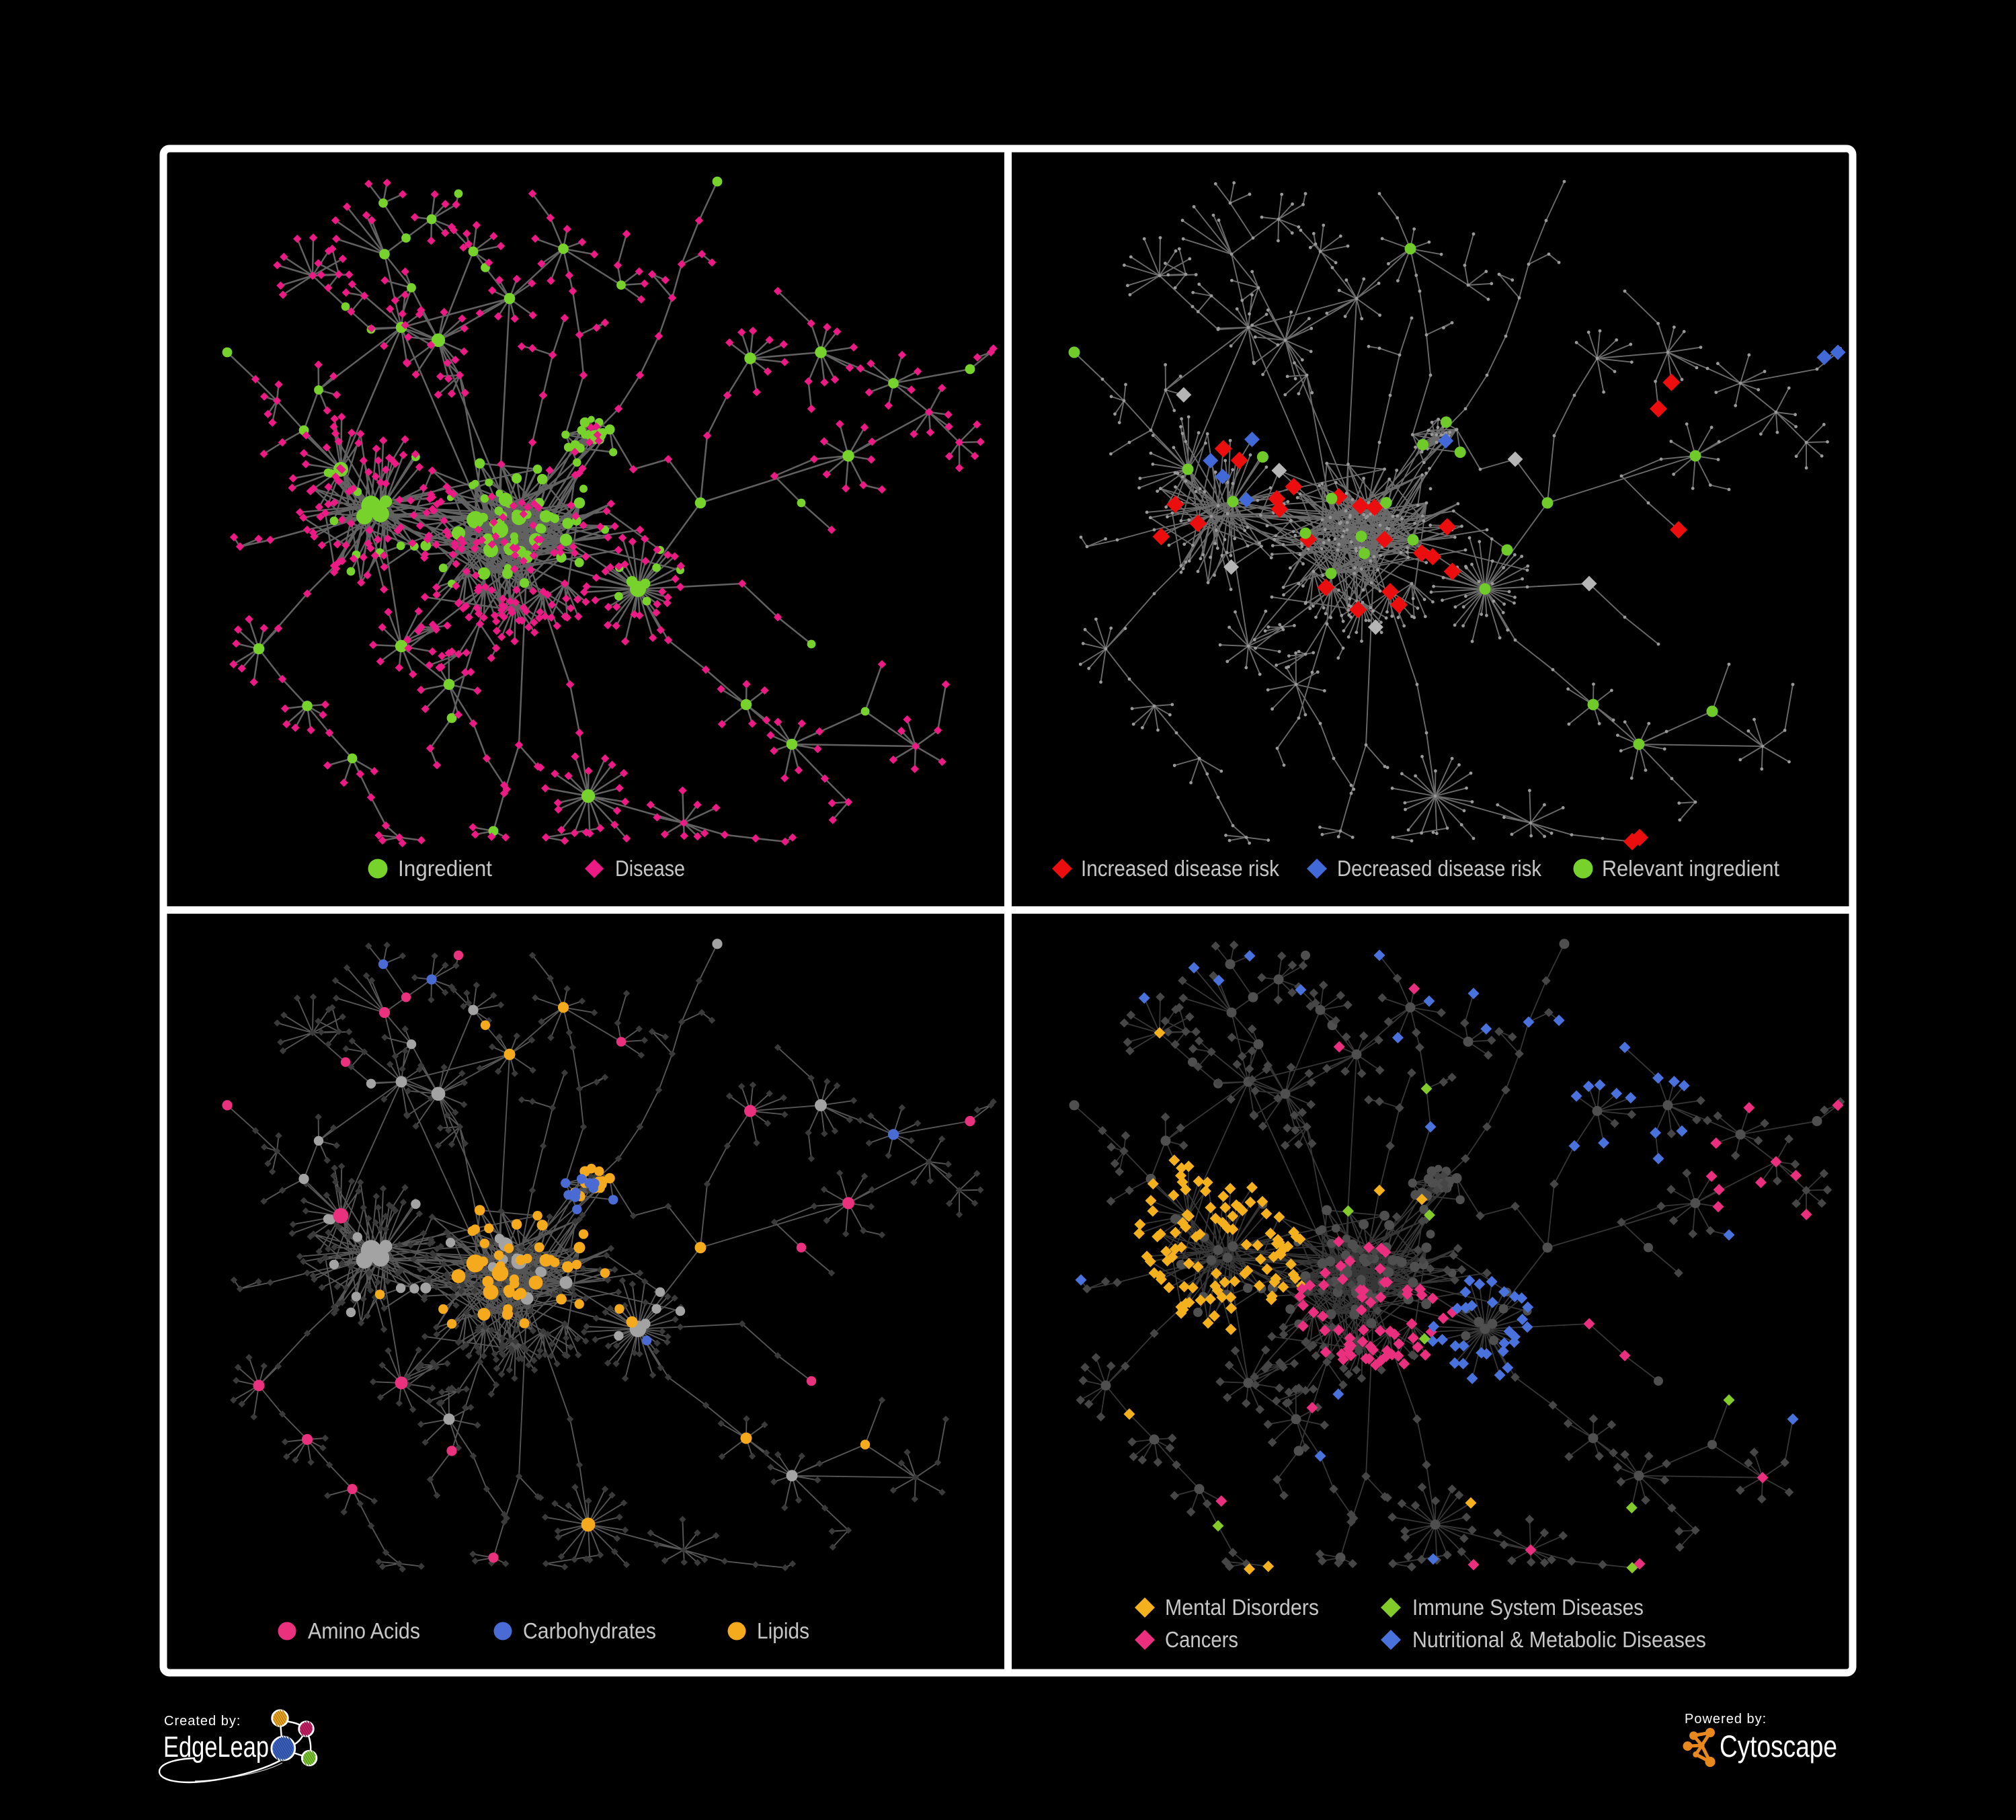  I want to click on svg-text: Powered by:, so click(1726, 1719).